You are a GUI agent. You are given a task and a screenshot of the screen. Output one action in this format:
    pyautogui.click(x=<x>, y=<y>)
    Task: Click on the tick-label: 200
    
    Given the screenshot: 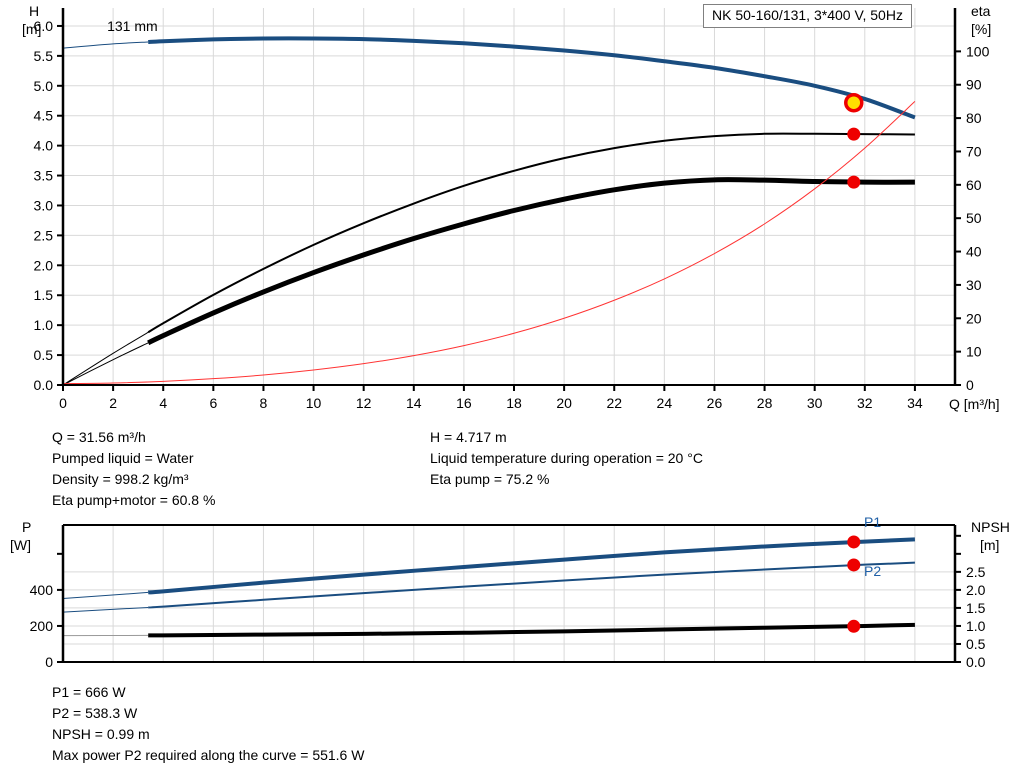 What is the action you would take?
    pyautogui.click(x=42, y=626)
    